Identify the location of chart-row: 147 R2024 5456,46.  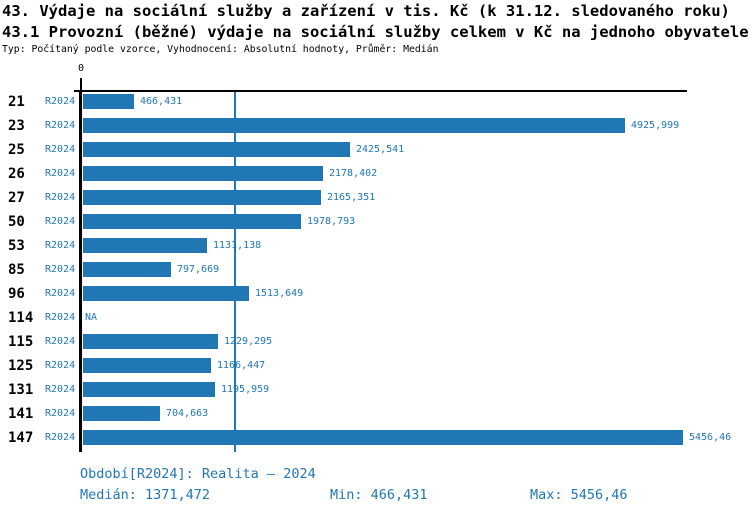
(375, 438).